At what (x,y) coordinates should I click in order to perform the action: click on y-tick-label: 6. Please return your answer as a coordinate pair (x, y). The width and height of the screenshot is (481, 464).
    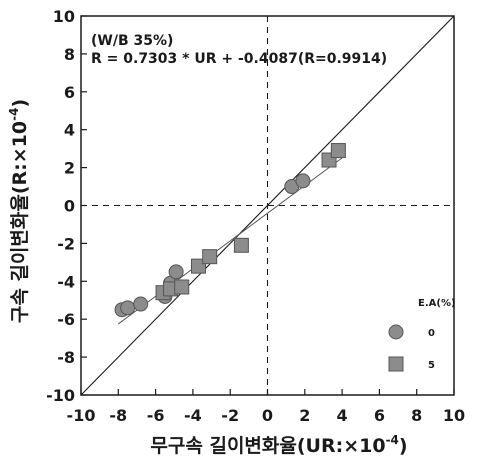
    Looking at the image, I should click on (69, 92).